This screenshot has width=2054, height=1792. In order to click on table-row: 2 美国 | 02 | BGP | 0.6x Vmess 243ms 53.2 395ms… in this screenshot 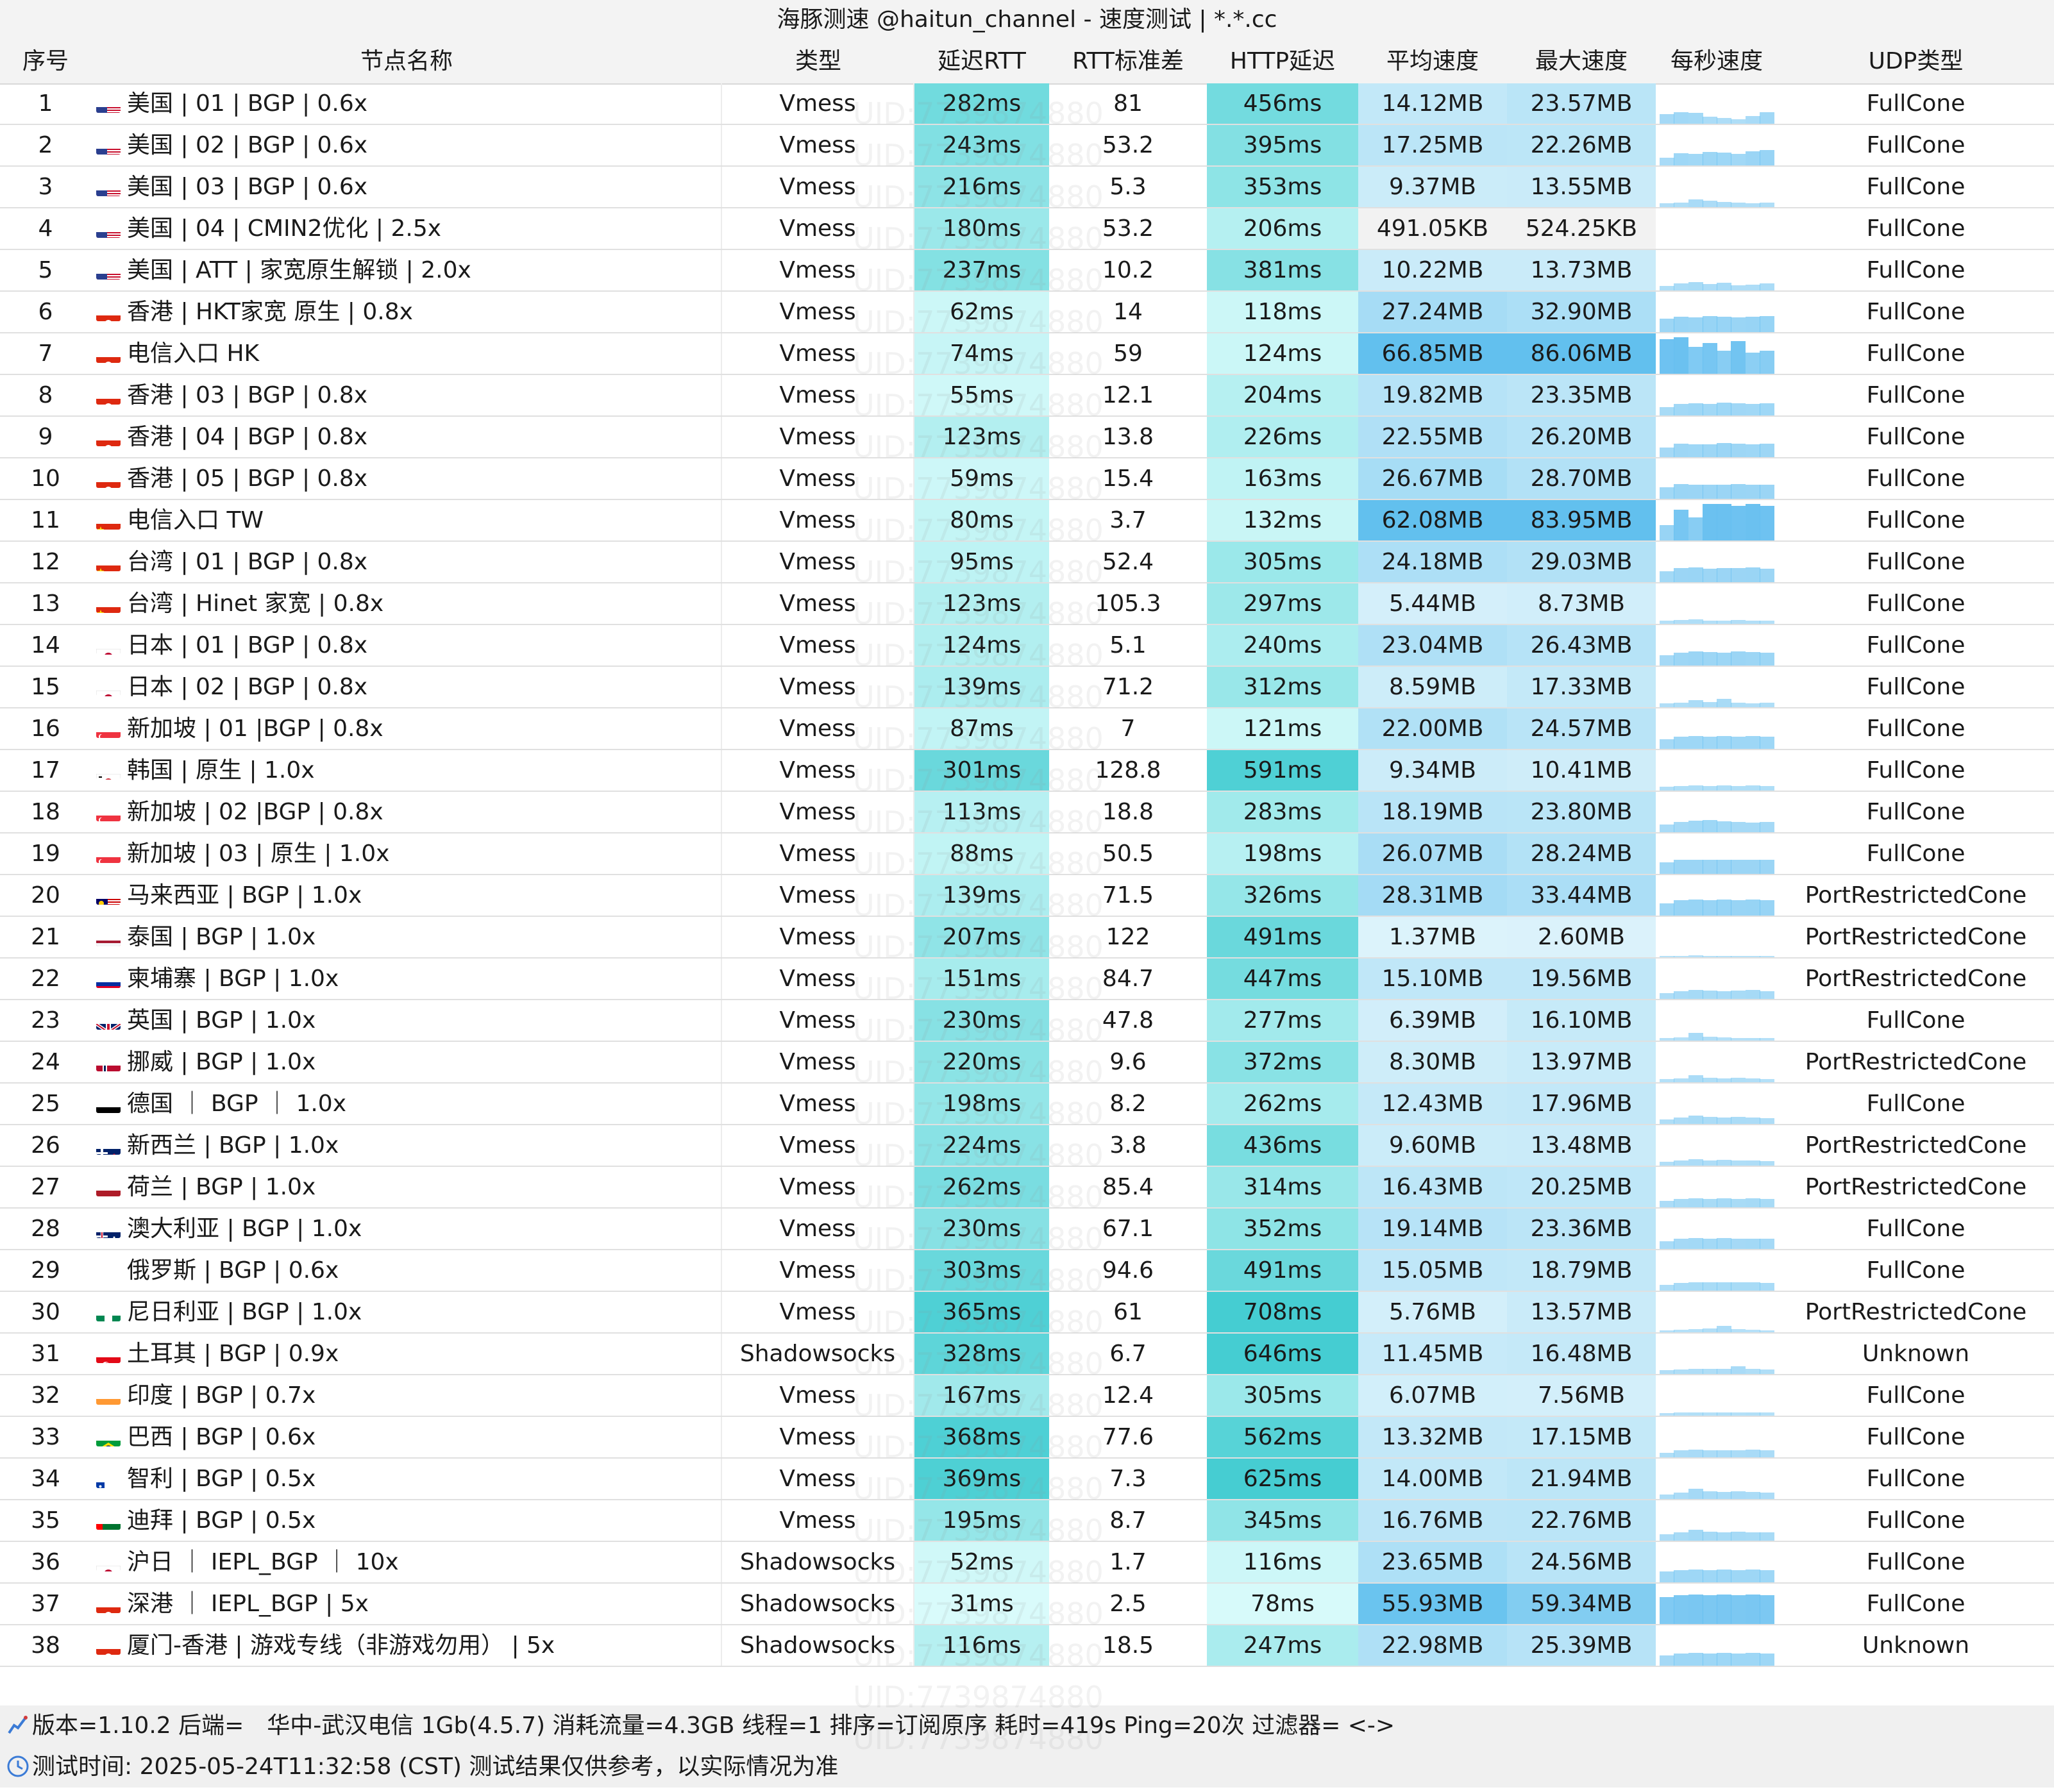, I will do `click(1027, 146)`.